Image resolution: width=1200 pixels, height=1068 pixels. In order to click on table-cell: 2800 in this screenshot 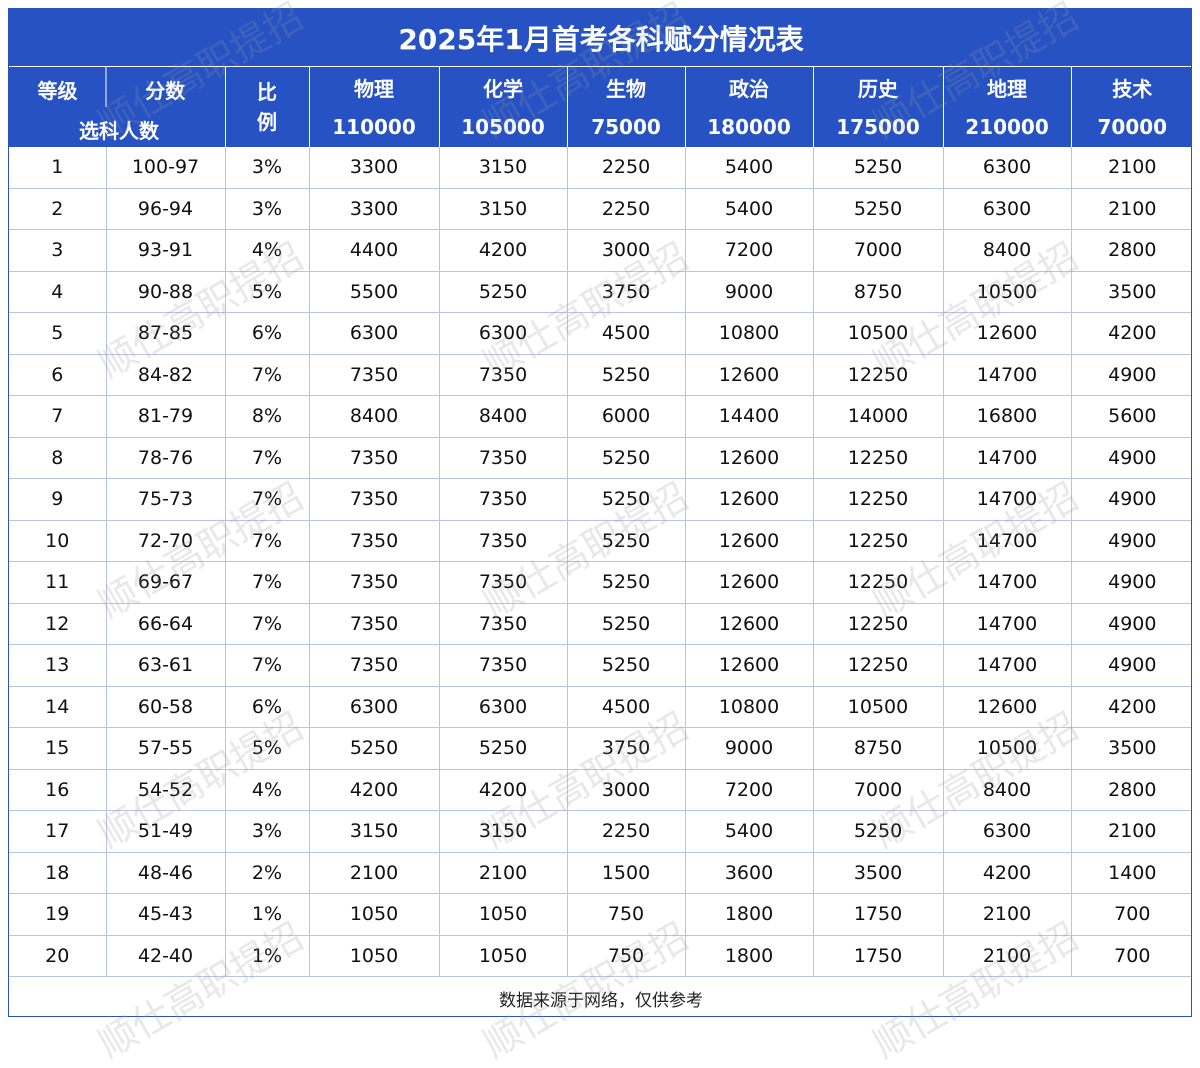, I will do `click(1131, 250)`.